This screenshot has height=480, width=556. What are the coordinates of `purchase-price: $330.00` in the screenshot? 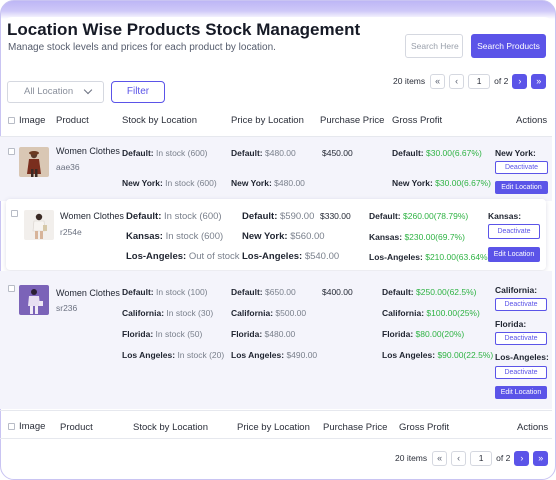 It's located at (335, 216).